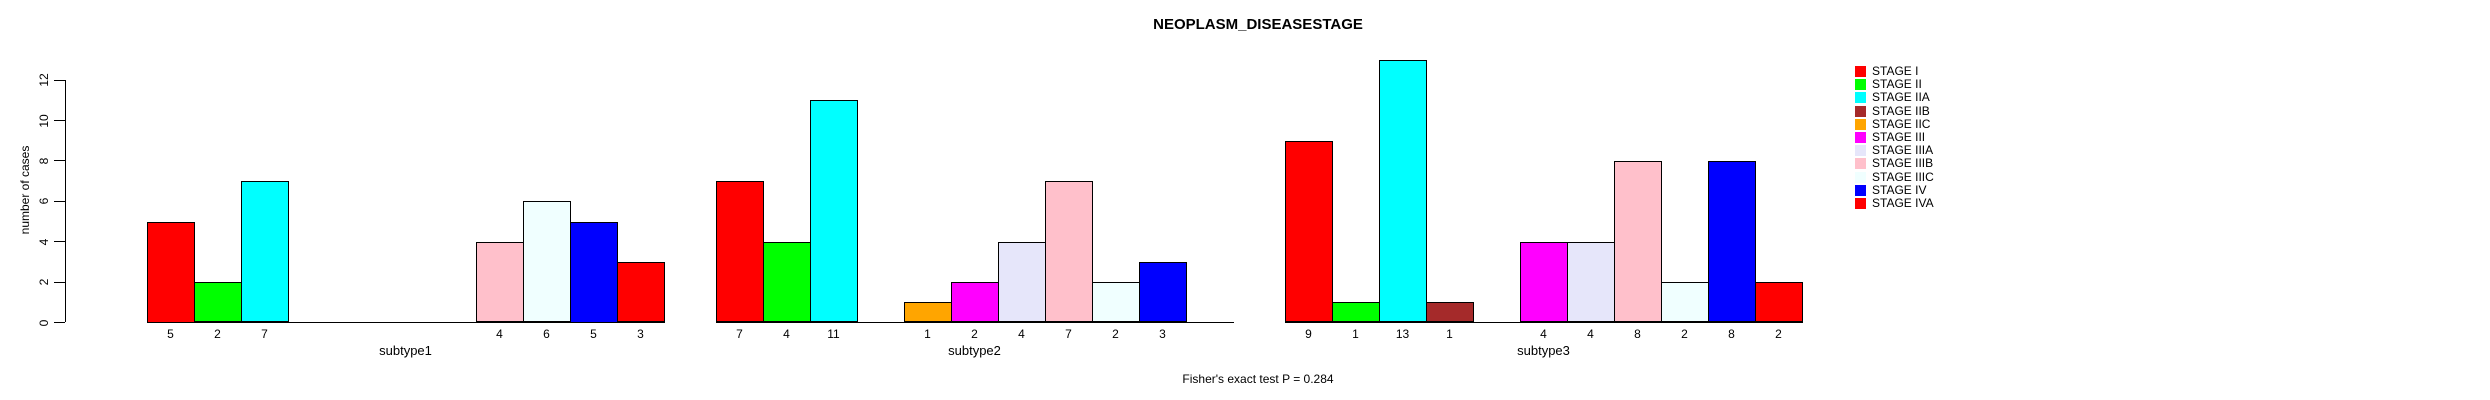 This screenshot has width=2490, height=400. I want to click on fisher-test-annotation: Fisher's exact test P = 0.284, so click(1258, 379).